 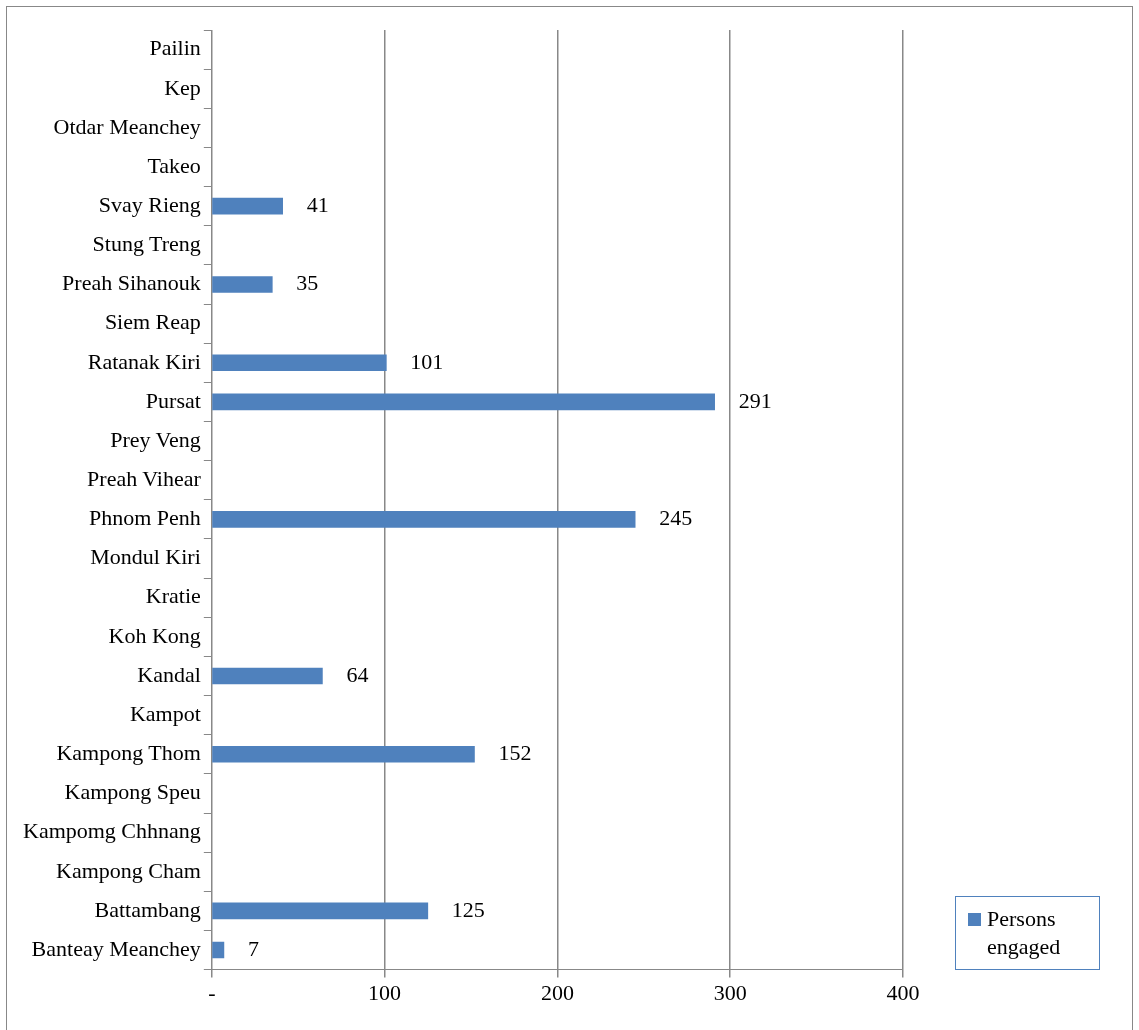 I want to click on y-tick-label: Kampomg Chhnang, so click(x=111, y=831).